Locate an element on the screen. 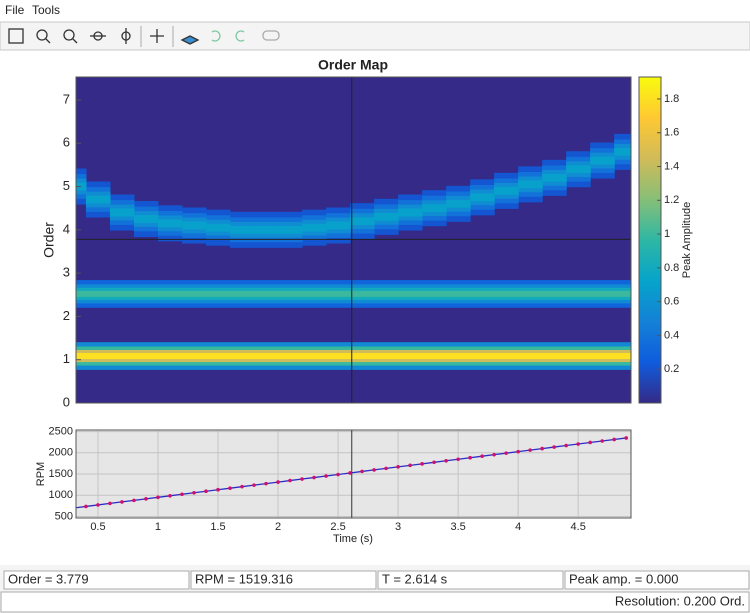 This screenshot has height=613, width=750. x-tick-label: 1 is located at coordinates (158, 527).